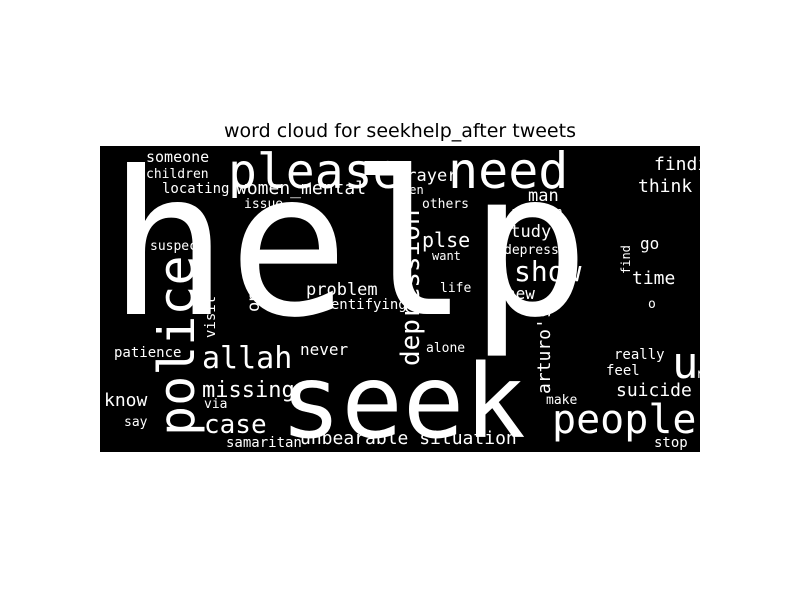 This screenshot has width=800, height=600. Describe the element at coordinates (211, 316) in the screenshot. I see `cloud-word: visit` at that location.